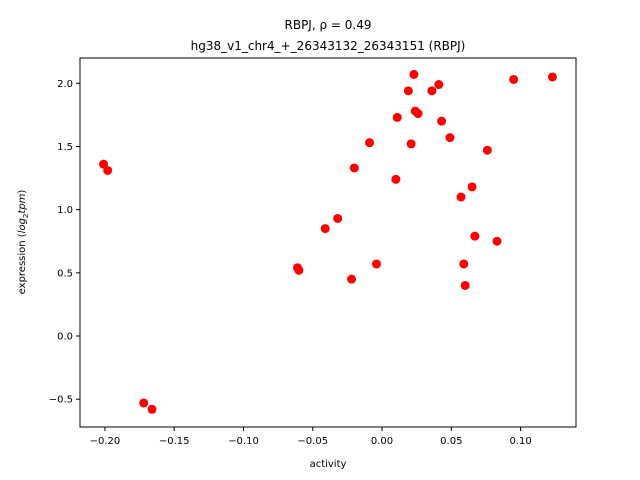  What do you see at coordinates (382, 441) in the screenshot?
I see `x-tick-label: 0.00` at bounding box center [382, 441].